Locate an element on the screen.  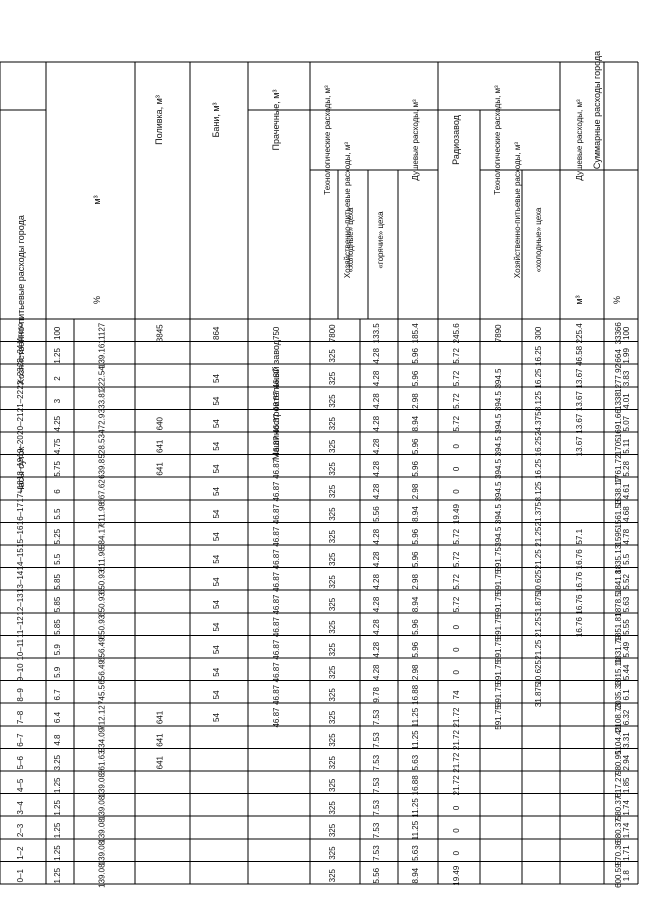
cell-r7-c14: 6.32 is located at coordinates (626, 717).